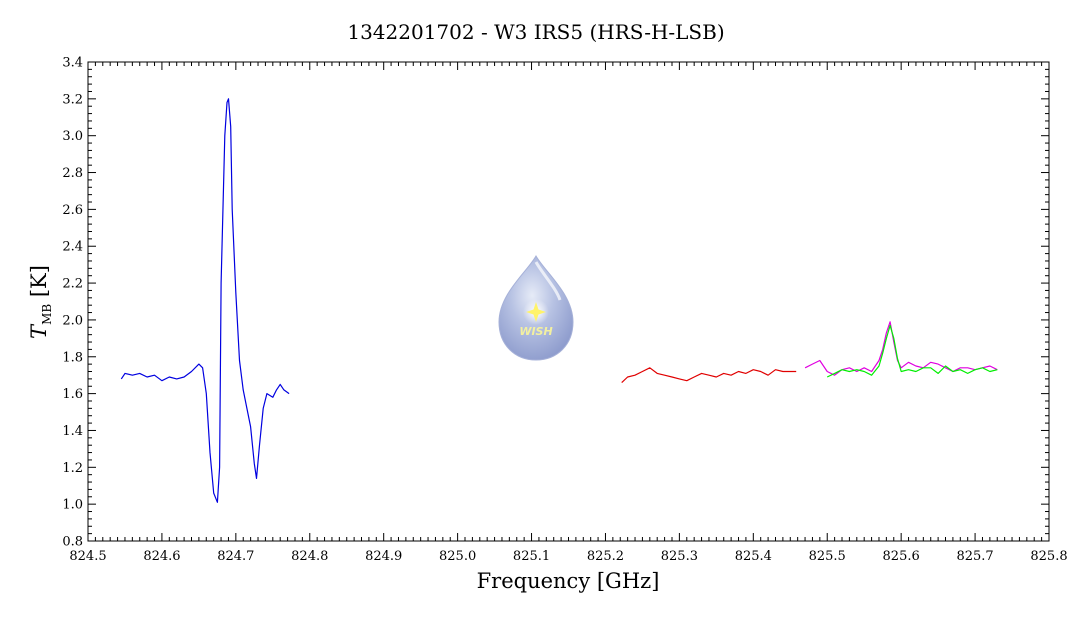 This screenshot has height=623, width=1072. I want to click on y-tick-label: 2.2, so click(72, 284).